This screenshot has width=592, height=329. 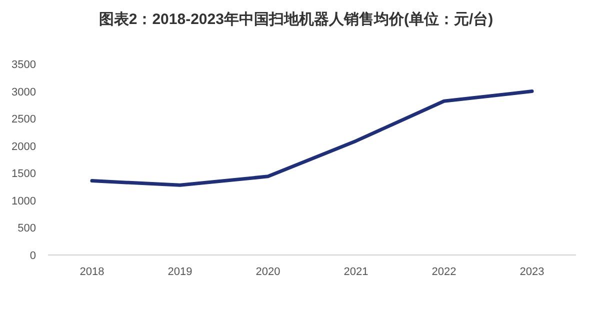 What do you see at coordinates (27, 228) in the screenshot?
I see `y-tick-label: 500` at bounding box center [27, 228].